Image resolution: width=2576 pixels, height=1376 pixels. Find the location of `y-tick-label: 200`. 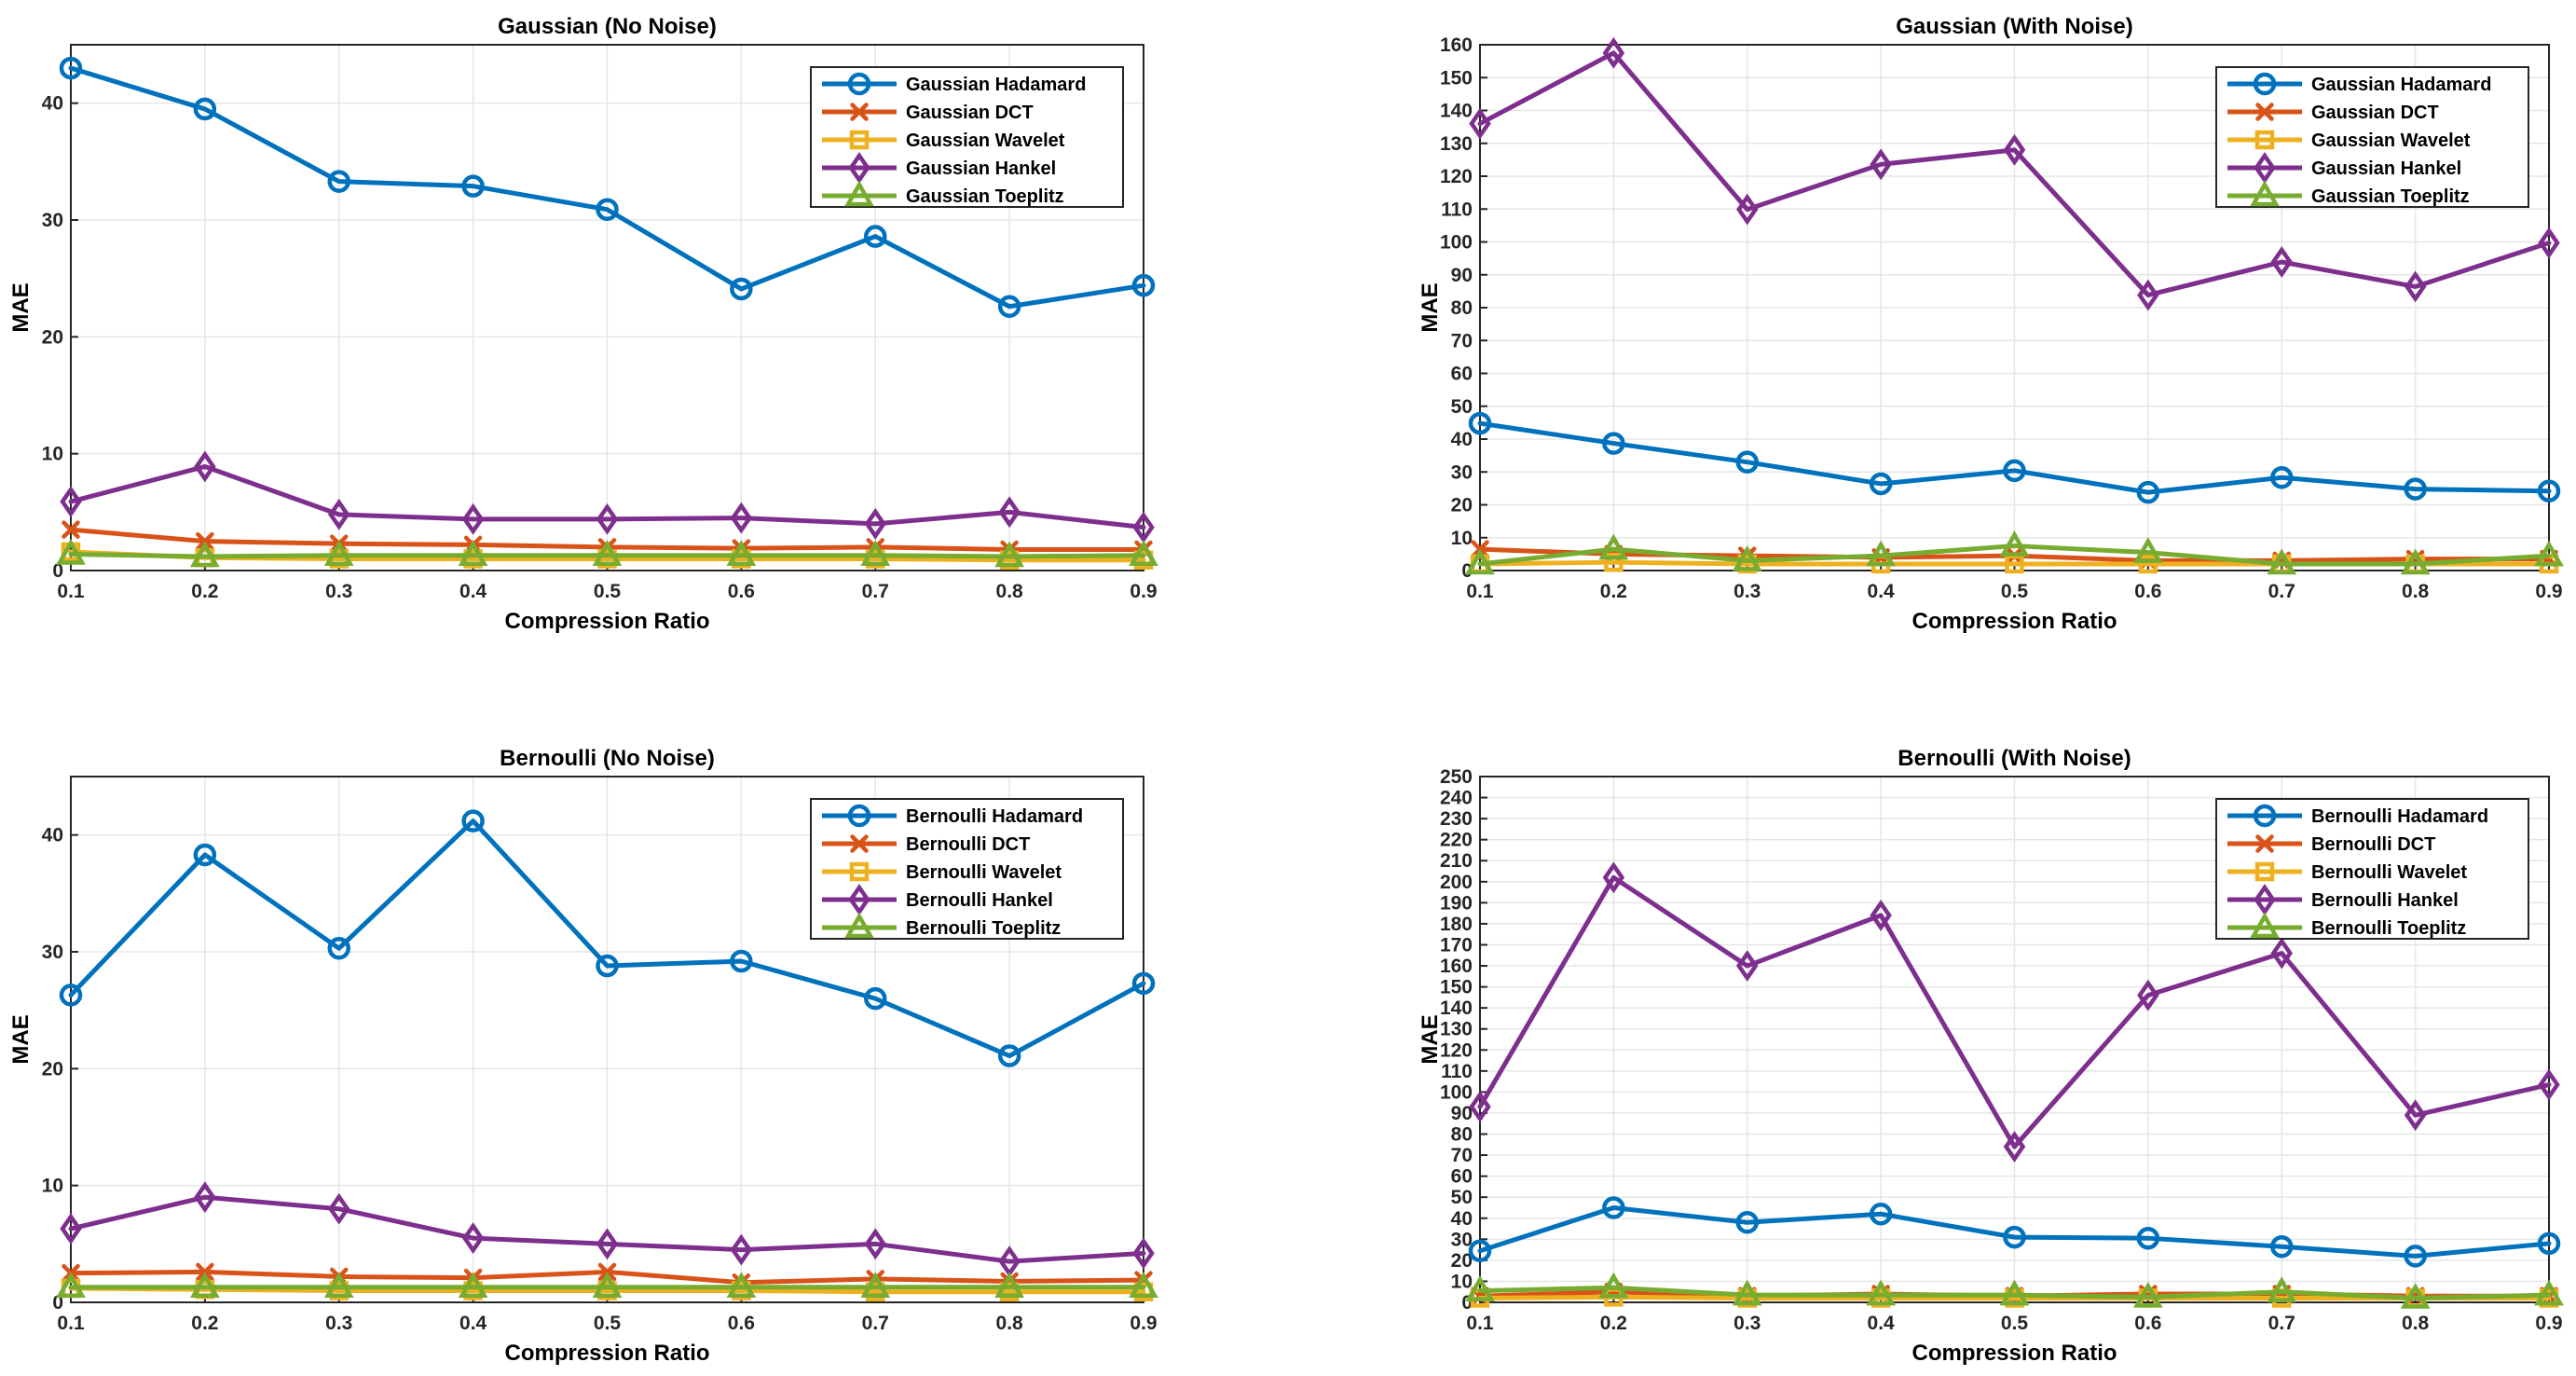

y-tick-label: 200 is located at coordinates (1456, 882).